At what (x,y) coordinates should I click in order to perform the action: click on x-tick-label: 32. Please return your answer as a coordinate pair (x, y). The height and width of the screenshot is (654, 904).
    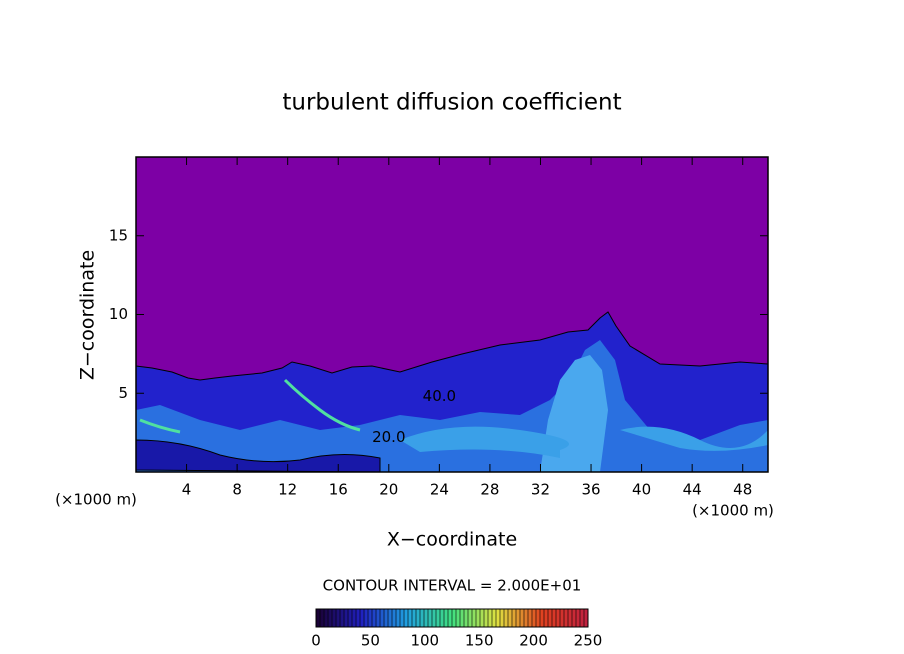
    Looking at the image, I should click on (540, 490).